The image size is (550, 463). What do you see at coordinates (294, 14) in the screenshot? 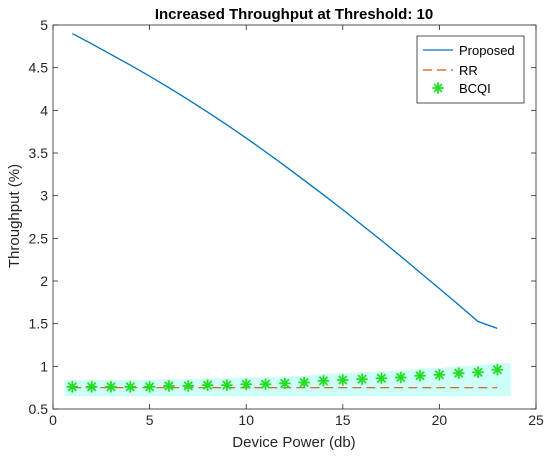
I see `chart-title: Increased Throughput at Threshold: 10` at bounding box center [294, 14].